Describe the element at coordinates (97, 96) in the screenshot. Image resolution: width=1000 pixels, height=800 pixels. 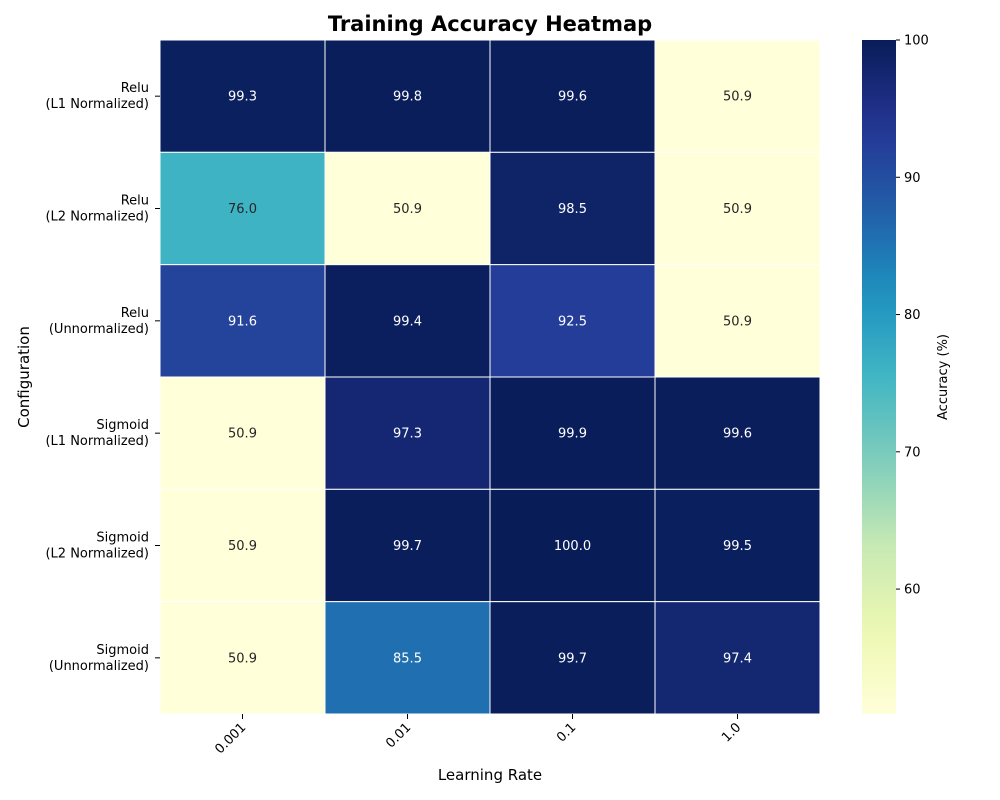
I see `y-tick-label: Relu (L1 Normalized)` at that location.